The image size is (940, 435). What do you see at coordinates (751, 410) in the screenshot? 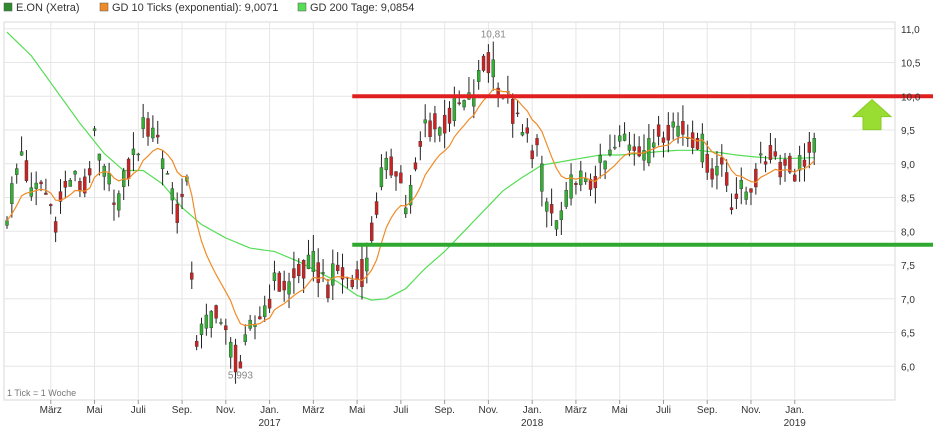
I see `x-tick-label: Nov.` at bounding box center [751, 410].